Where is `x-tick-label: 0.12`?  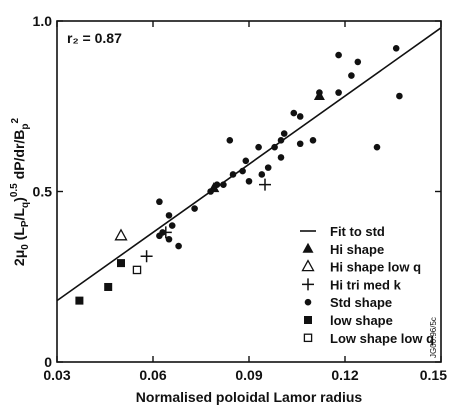
x-tick-label: 0.12 is located at coordinates (344, 375).